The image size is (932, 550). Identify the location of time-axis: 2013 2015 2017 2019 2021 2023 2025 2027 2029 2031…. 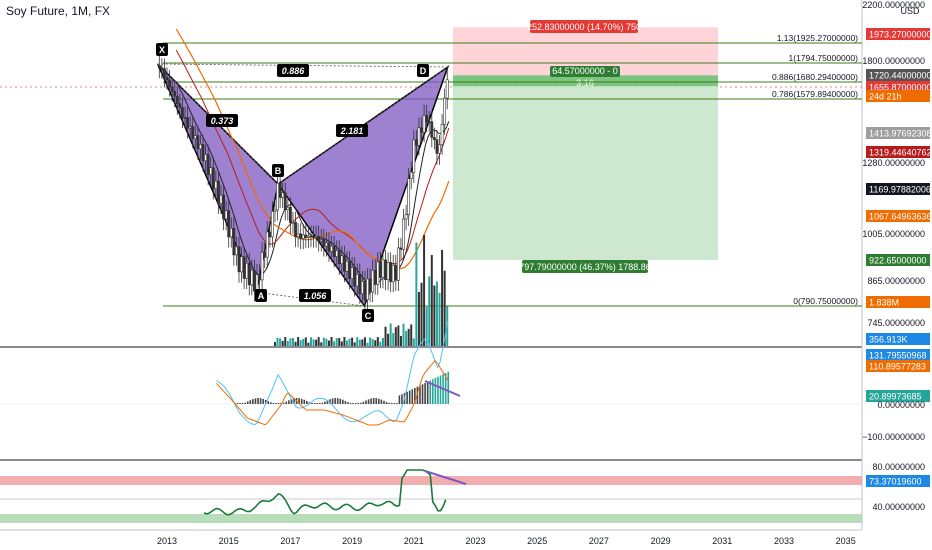
(431, 537).